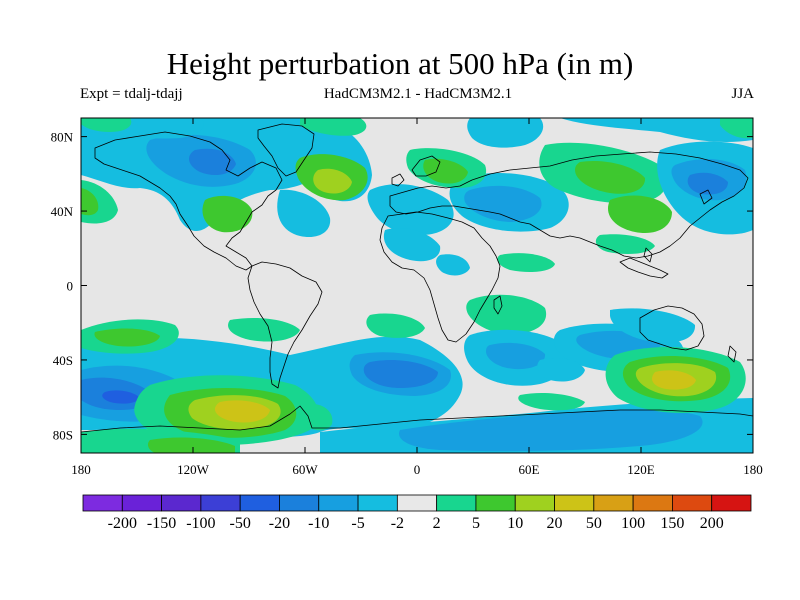 The image size is (800, 600). I want to click on lon-tick-label: 0, so click(417, 469).